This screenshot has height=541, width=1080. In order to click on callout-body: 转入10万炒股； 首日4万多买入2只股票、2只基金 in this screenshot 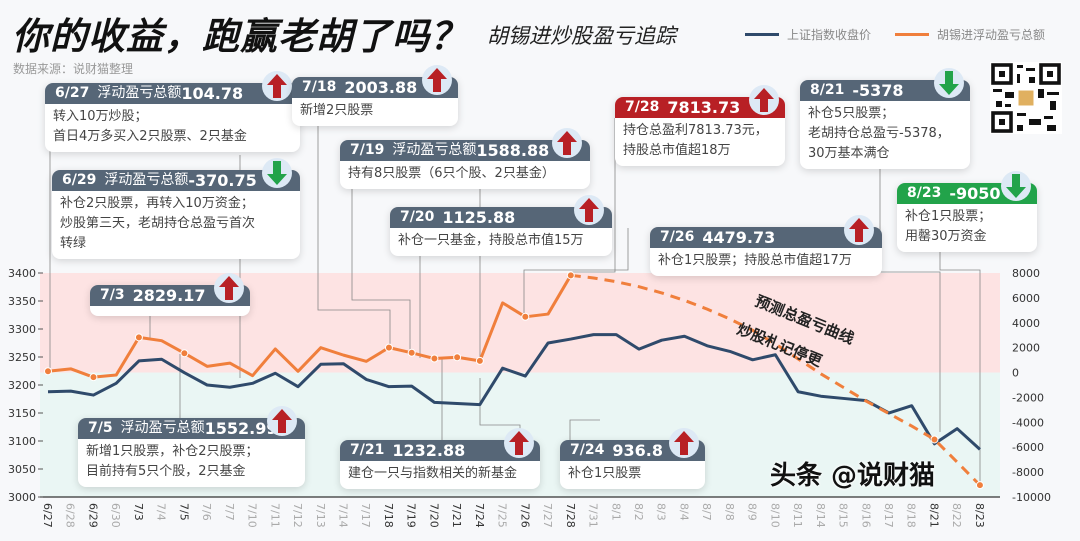, I will do `click(172, 128)`.